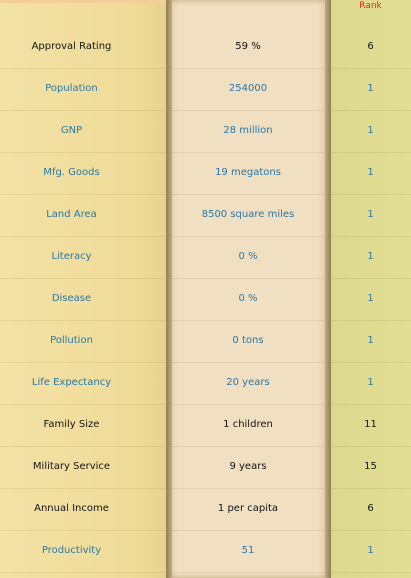  What do you see at coordinates (205, 509) in the screenshot?
I see `stat-row: Annual Income 1 per capita 6` at bounding box center [205, 509].